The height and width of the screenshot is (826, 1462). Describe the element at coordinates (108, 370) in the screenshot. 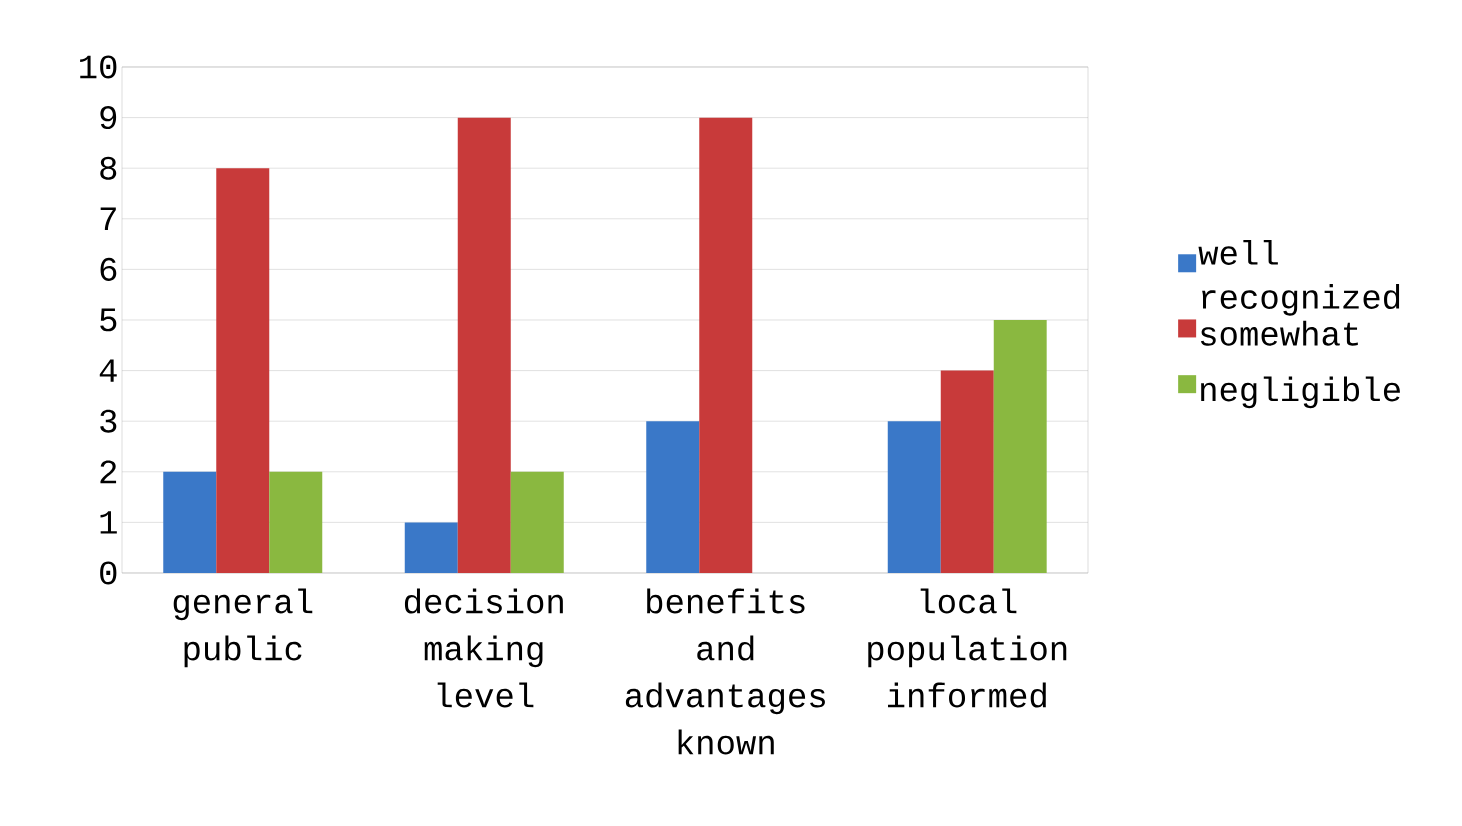

I see `y-tick-label: 4` at that location.